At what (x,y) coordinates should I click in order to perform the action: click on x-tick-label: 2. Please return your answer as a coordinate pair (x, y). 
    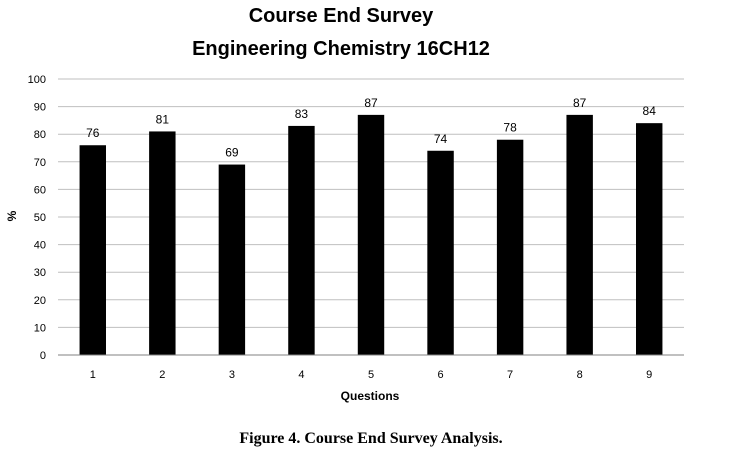
    Looking at the image, I should click on (162, 375).